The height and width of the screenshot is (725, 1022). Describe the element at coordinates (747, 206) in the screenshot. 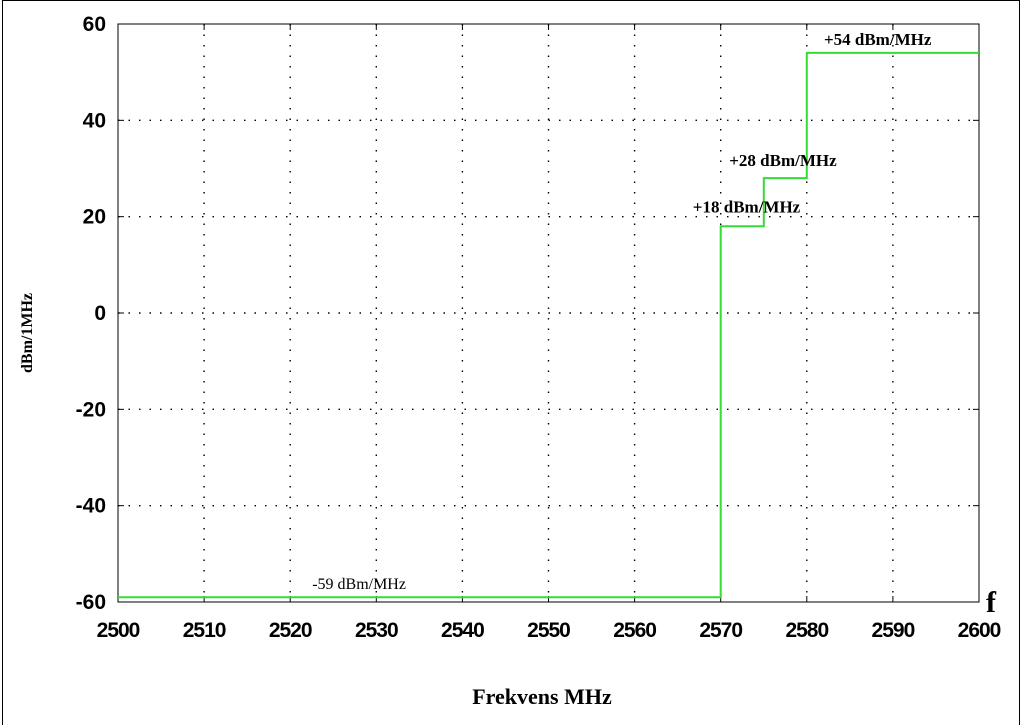

I see `annotation-label: +18 dBm/MHz` at that location.